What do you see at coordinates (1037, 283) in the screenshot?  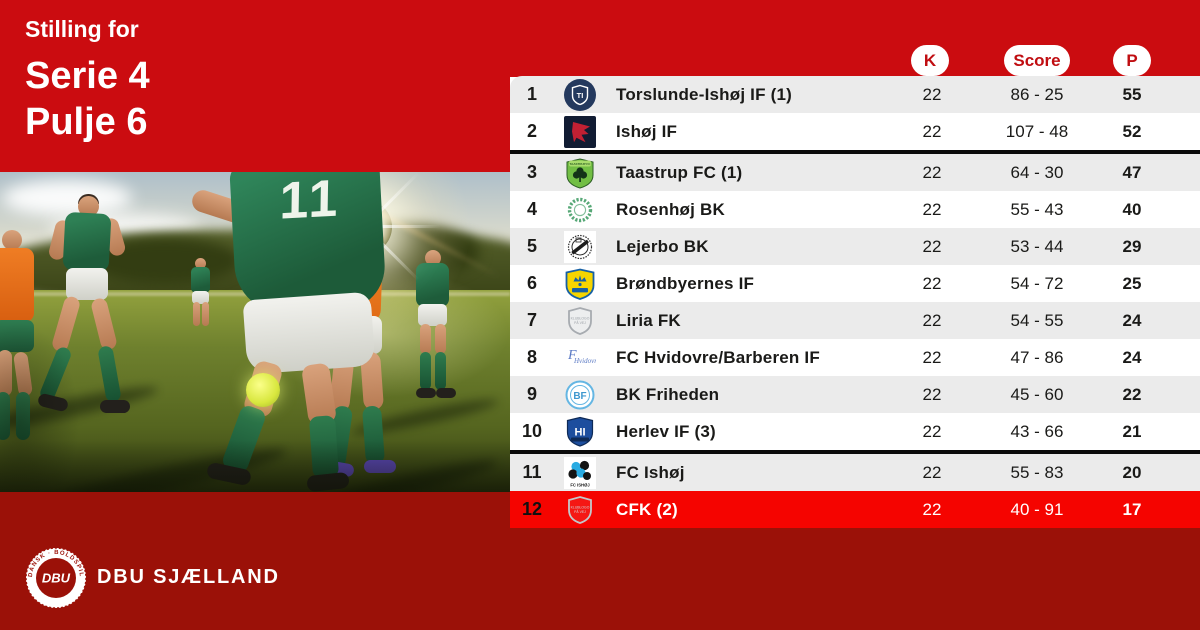 I see `goal-score: 54 - 72` at bounding box center [1037, 283].